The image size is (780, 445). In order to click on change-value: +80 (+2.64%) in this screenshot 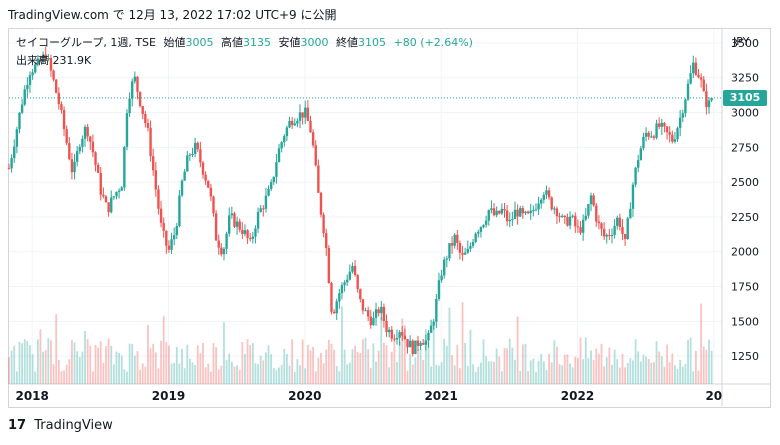, I will do `click(433, 42)`.